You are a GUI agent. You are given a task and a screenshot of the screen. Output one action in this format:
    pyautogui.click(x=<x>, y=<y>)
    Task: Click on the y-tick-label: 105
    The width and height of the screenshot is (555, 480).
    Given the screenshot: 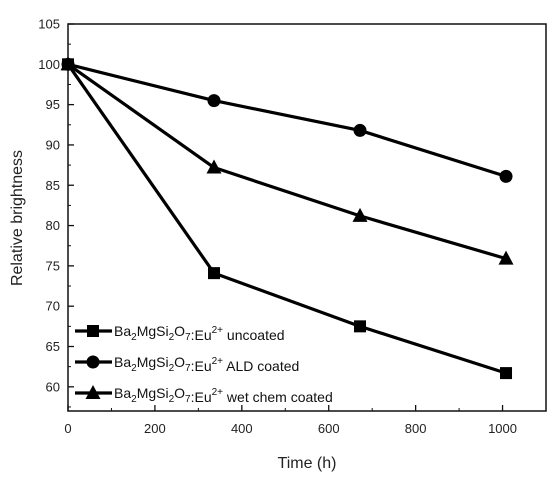 What is the action you would take?
    pyautogui.click(x=49, y=24)
    